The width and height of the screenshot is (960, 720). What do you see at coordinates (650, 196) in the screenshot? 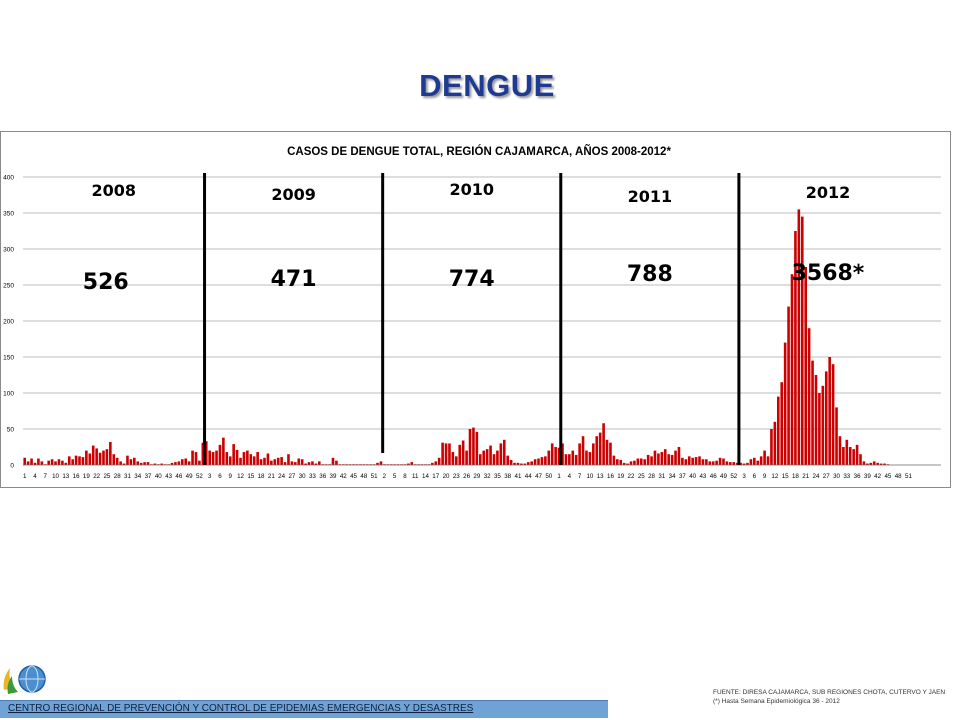
I see `year-label: 2011` at bounding box center [650, 196].